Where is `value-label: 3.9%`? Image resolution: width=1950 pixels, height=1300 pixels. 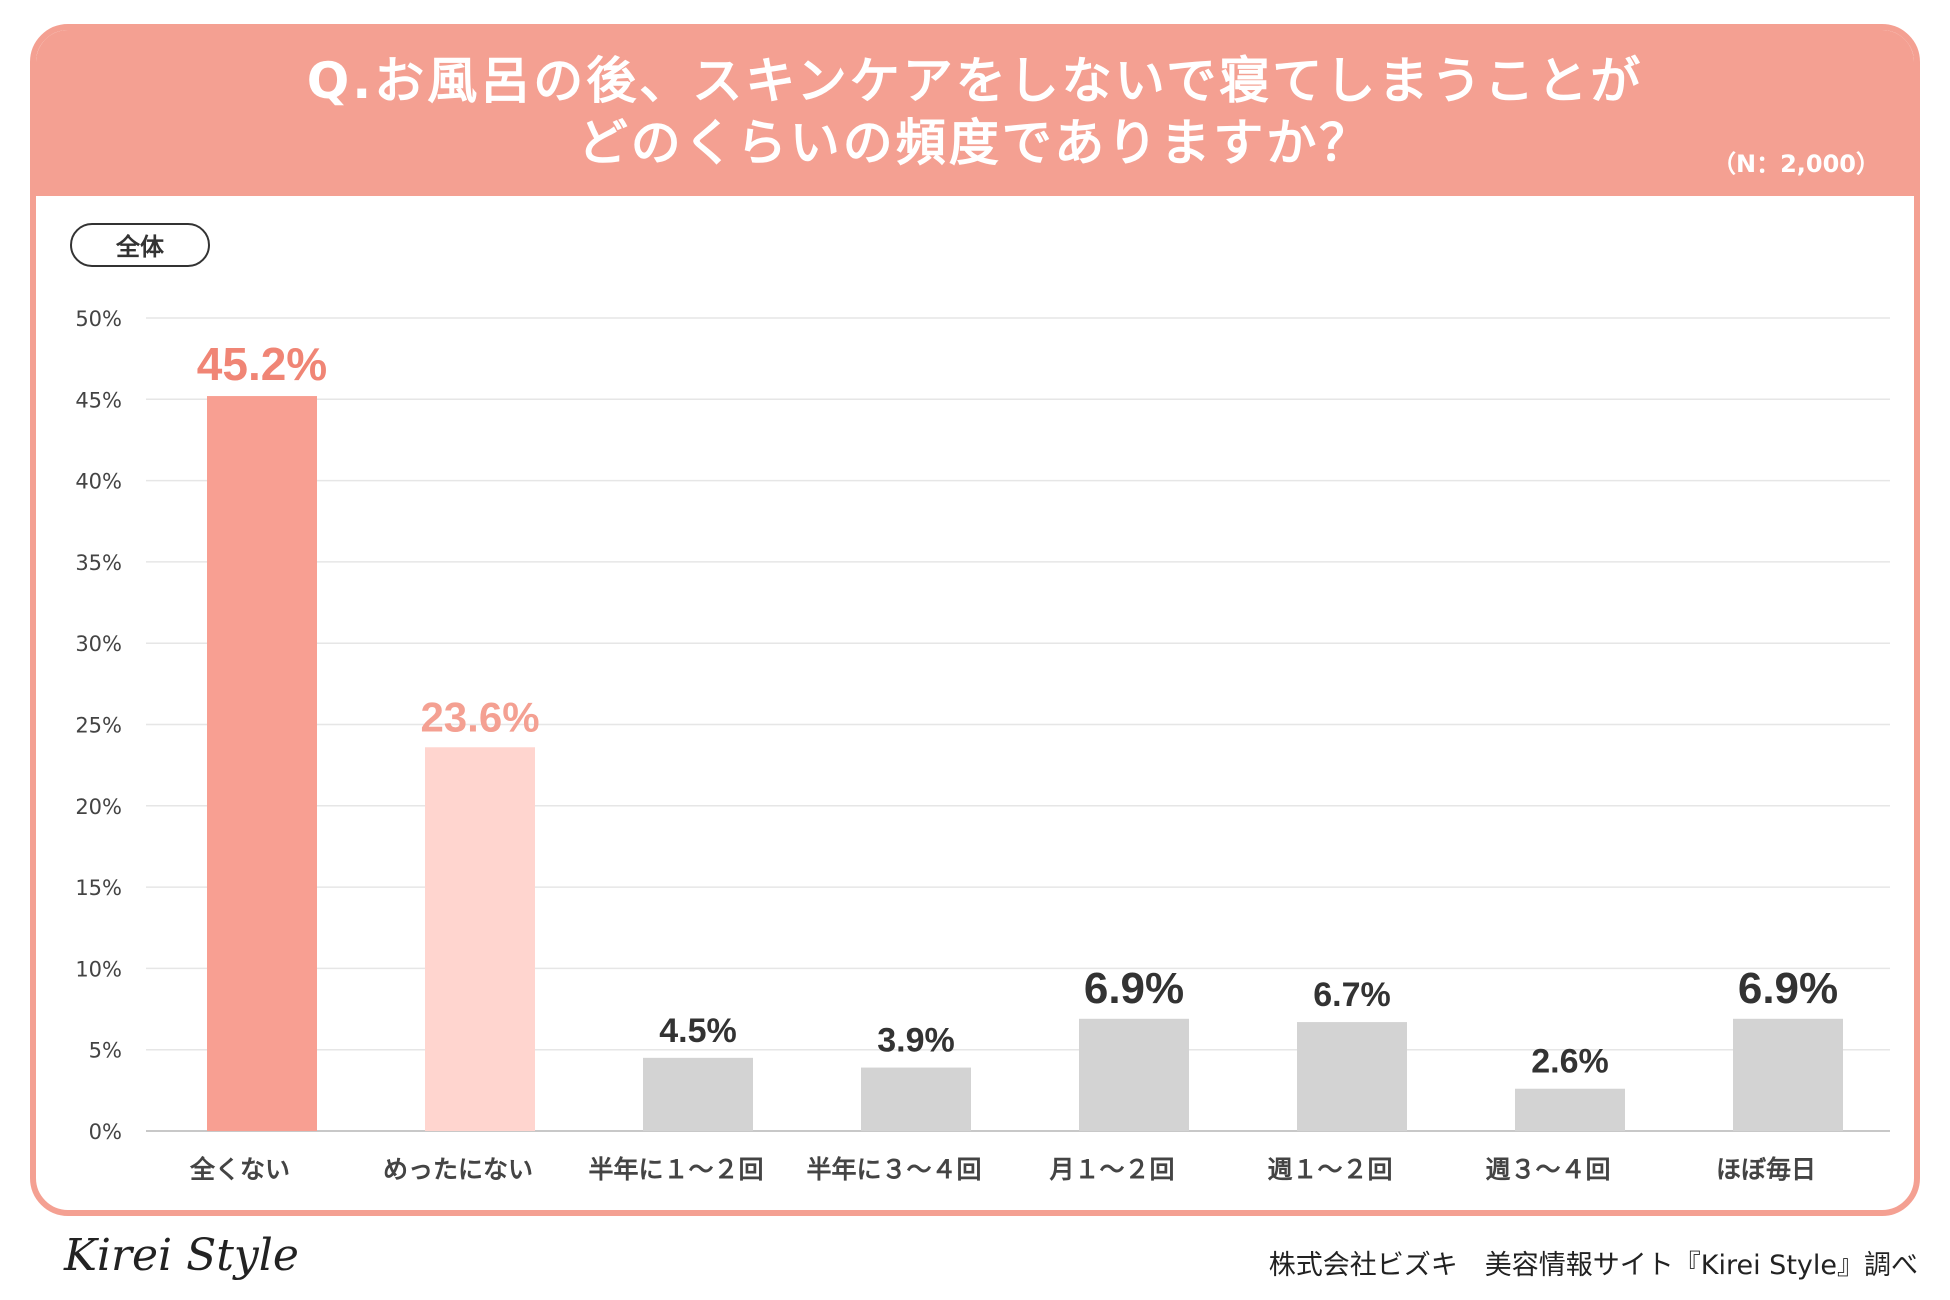
value-label: 3.9% is located at coordinates (916, 1041).